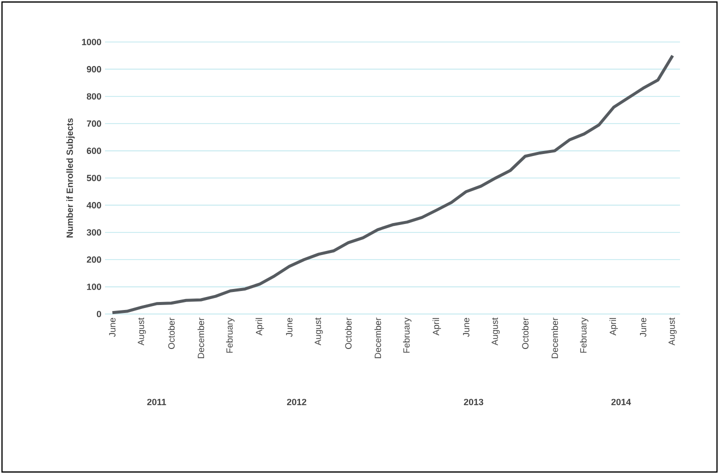  What do you see at coordinates (92, 42) in the screenshot?
I see `y-tick-label: 1000` at bounding box center [92, 42].